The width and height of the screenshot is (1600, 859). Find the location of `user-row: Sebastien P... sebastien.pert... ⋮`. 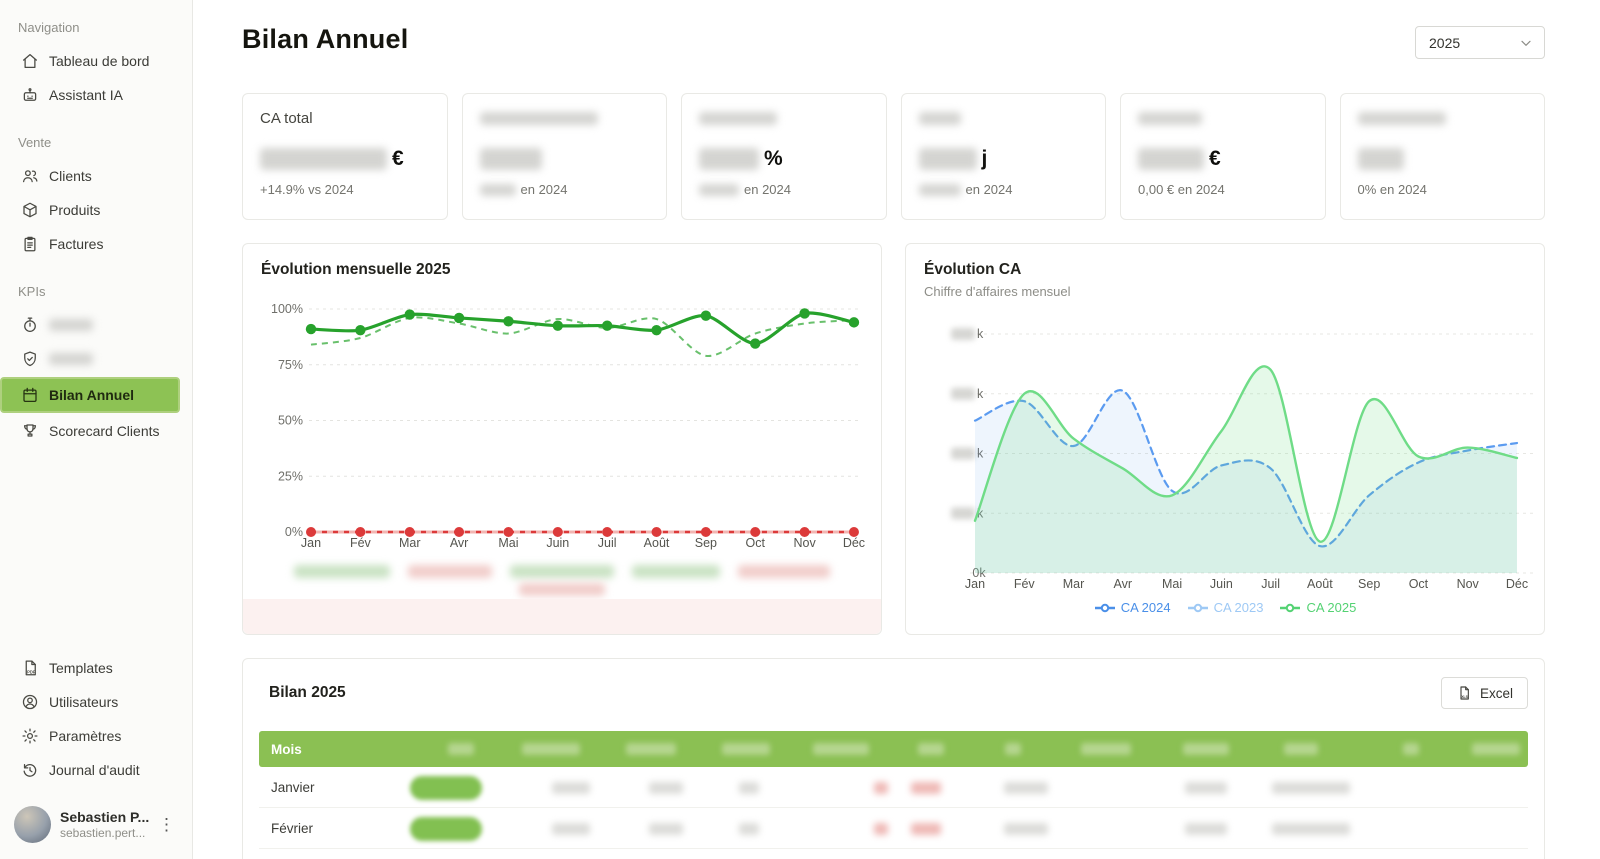

user-row: Sebastien P... sebastien.pert... ⋮ is located at coordinates (96, 824).